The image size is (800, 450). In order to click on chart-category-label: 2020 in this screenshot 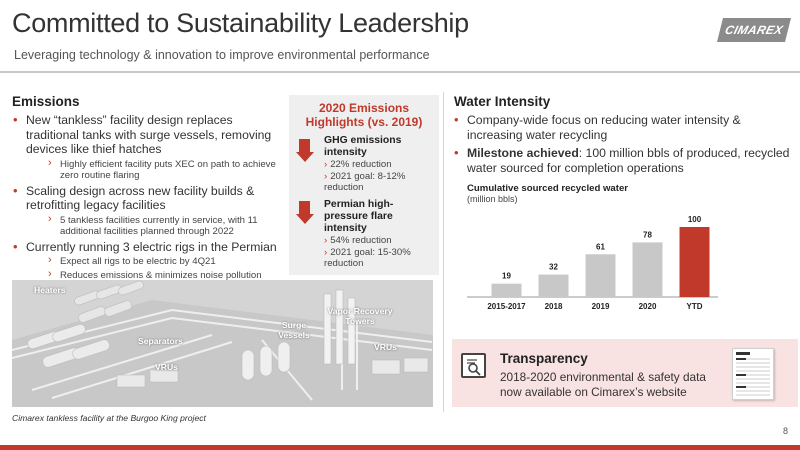, I will do `click(648, 306)`.